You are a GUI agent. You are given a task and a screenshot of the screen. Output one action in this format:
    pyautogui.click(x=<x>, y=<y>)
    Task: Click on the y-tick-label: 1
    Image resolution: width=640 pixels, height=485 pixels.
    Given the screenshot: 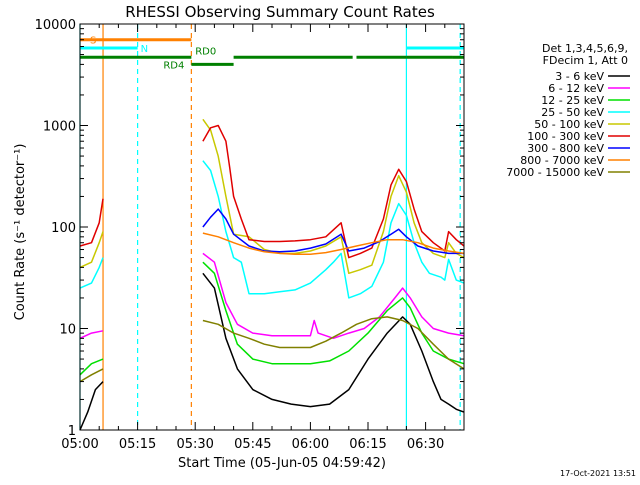 What is the action you would take?
    pyautogui.click(x=72, y=431)
    